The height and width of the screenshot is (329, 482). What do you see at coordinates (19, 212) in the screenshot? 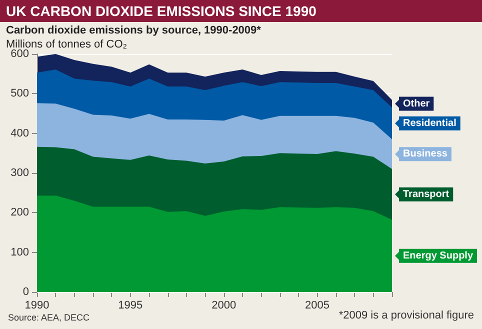
I see `y-tick-label: 200` at bounding box center [19, 212].